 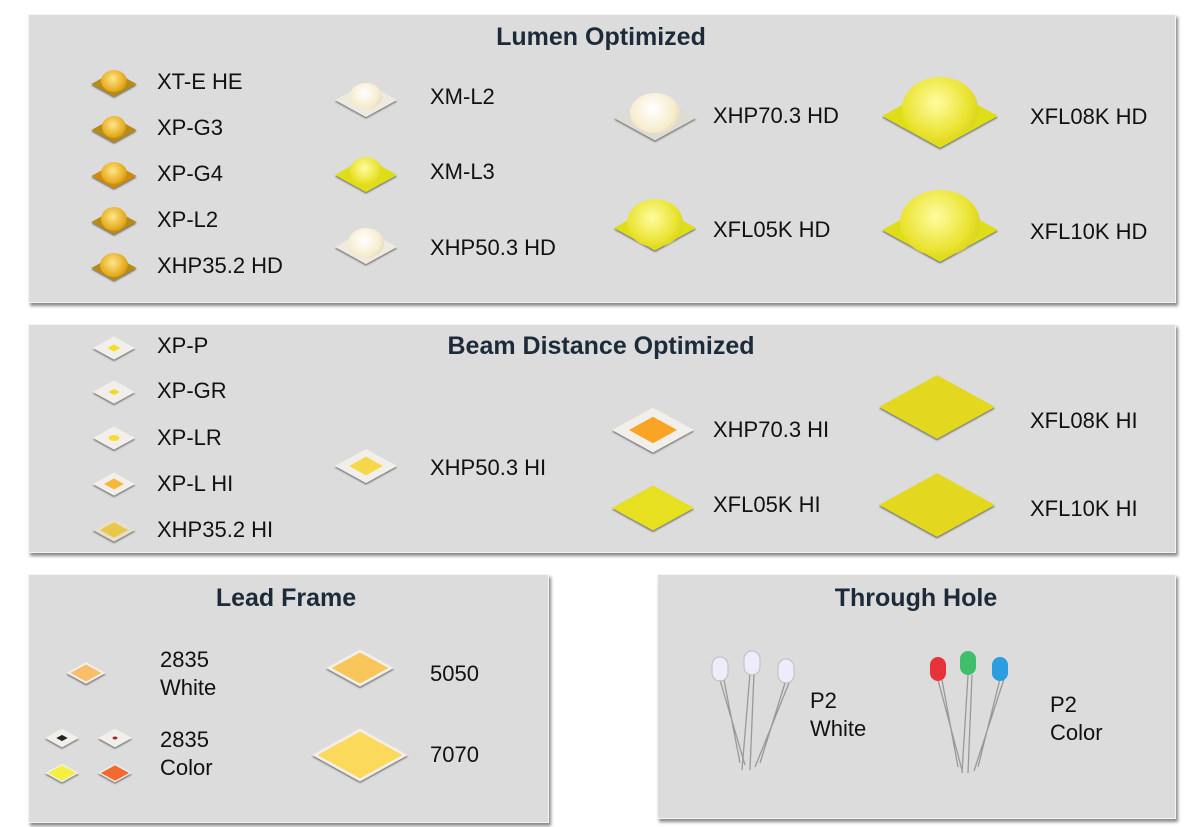 What do you see at coordinates (1089, 116) in the screenshot?
I see `led-label: XFL08K HD` at bounding box center [1089, 116].